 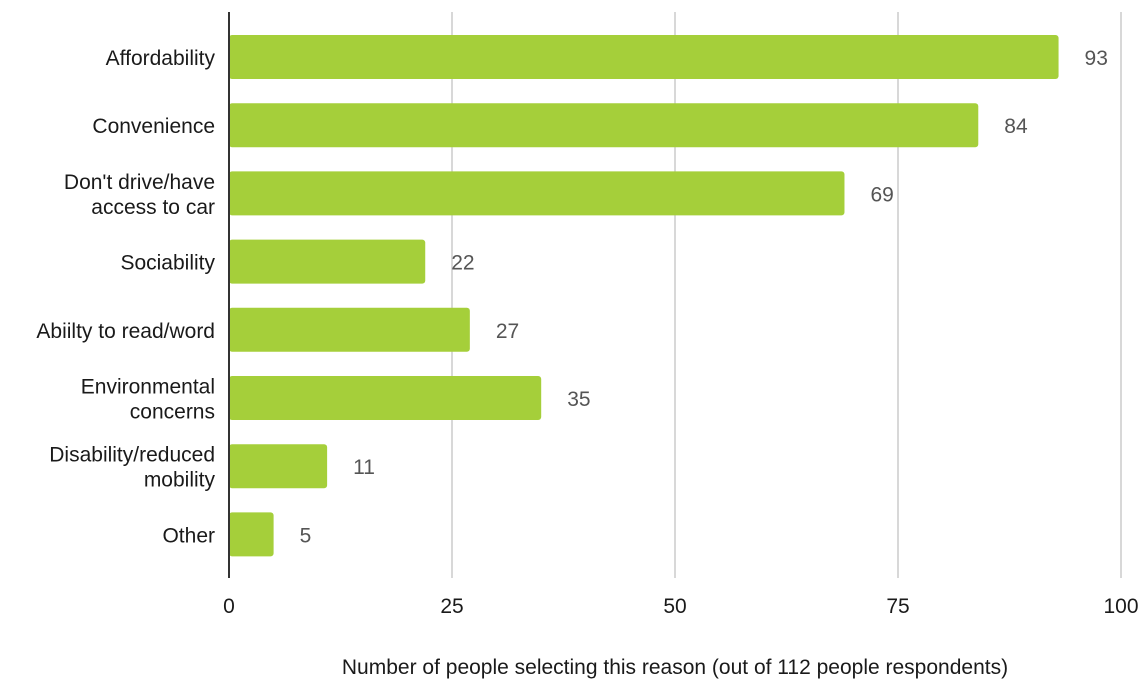 I want to click on category-label-line: mobility, so click(x=180, y=480).